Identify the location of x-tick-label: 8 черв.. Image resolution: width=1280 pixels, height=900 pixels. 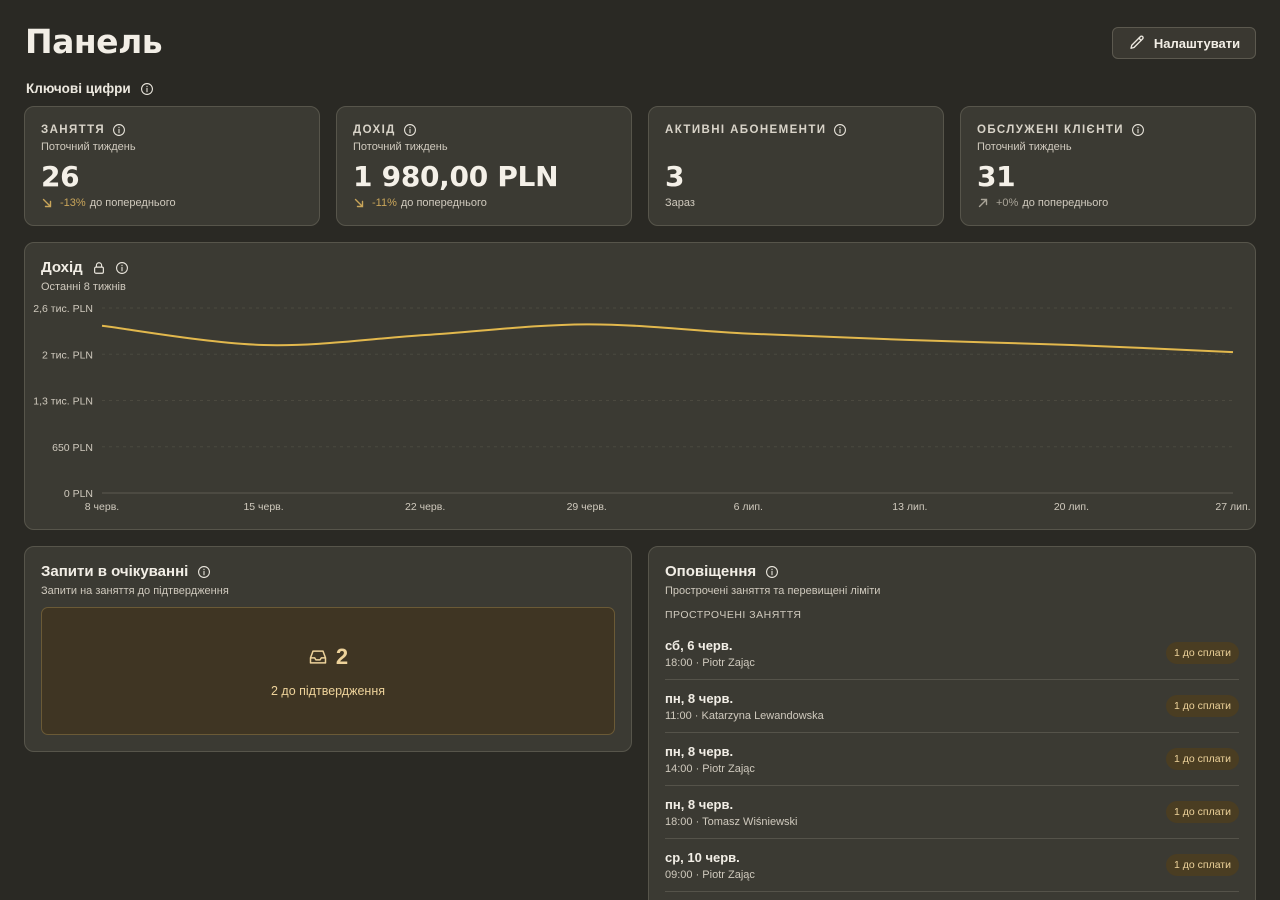
(102, 507).